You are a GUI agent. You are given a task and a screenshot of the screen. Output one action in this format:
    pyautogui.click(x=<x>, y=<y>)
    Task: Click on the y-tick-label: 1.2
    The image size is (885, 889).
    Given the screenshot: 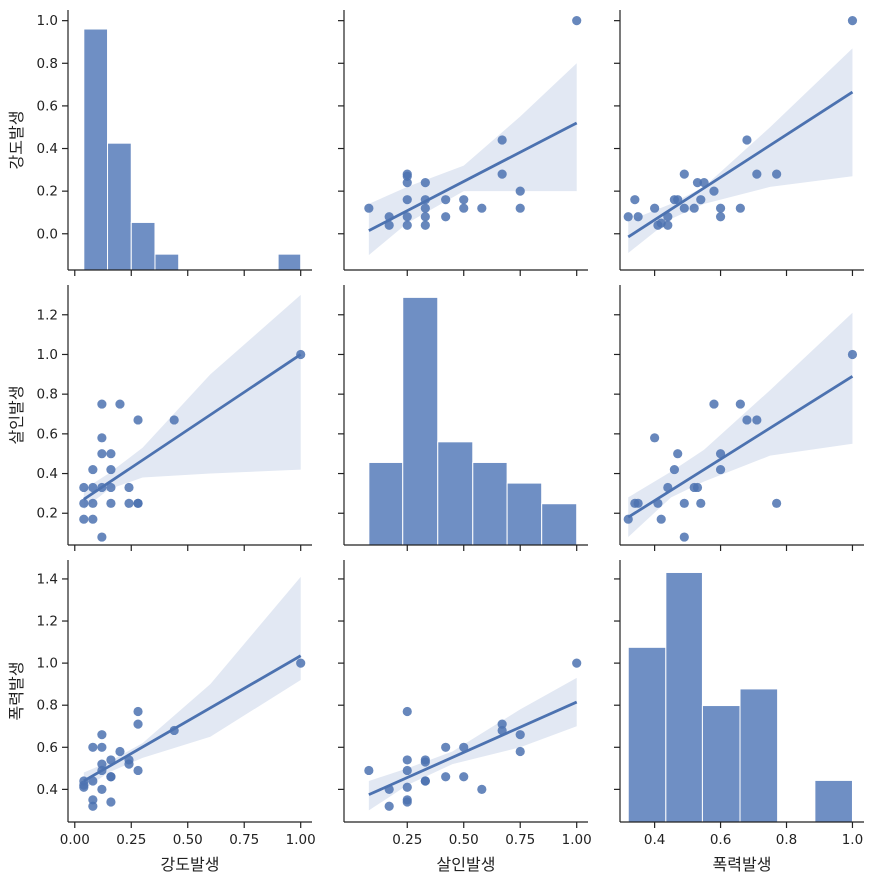 What is the action you would take?
    pyautogui.click(x=47, y=315)
    